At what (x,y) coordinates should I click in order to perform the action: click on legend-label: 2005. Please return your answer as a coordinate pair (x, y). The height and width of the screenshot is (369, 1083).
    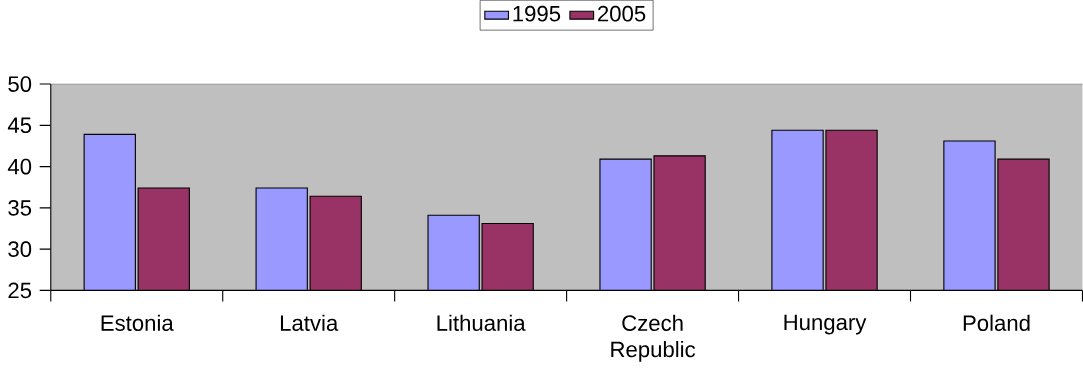
    Looking at the image, I should click on (622, 13).